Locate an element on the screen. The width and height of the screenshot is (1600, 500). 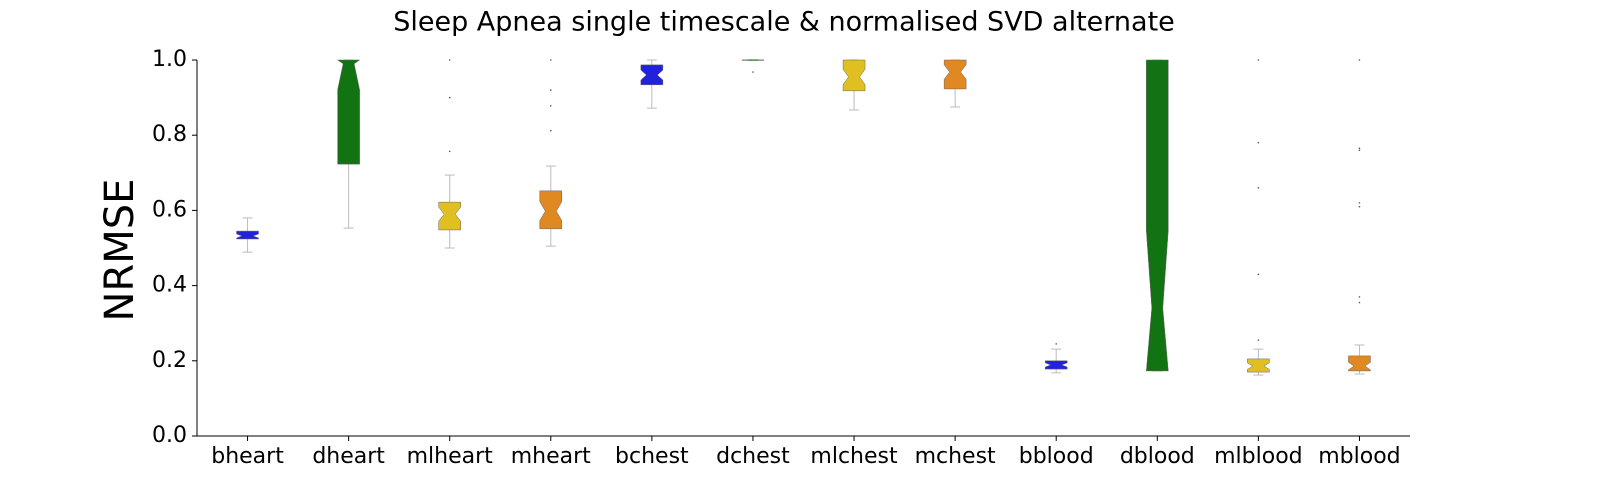
x-tick-label: mlchest is located at coordinates (854, 456).